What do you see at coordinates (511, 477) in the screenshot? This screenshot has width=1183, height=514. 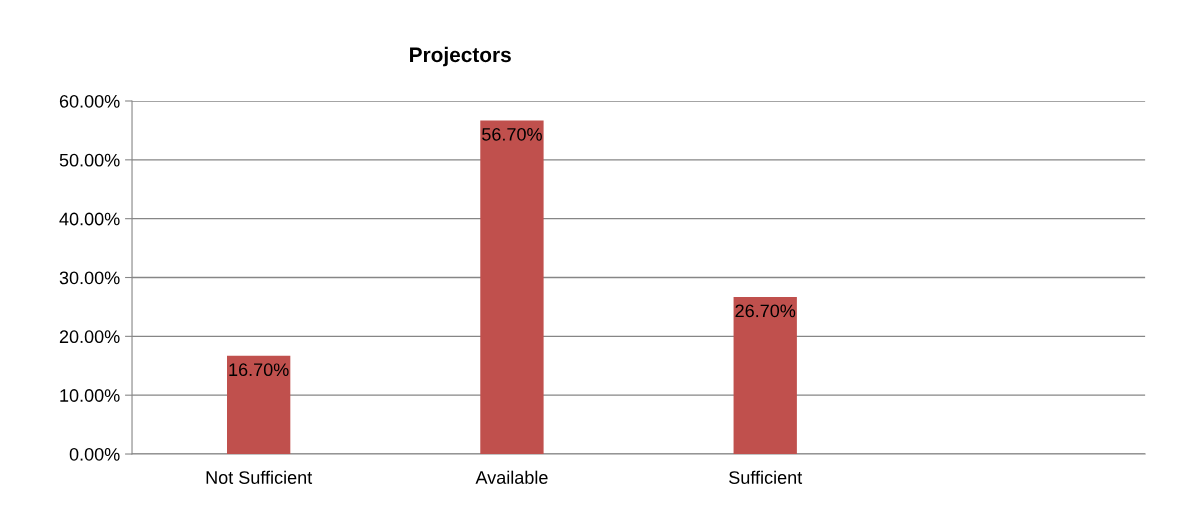 I see `x-tick-label: Available` at bounding box center [511, 477].